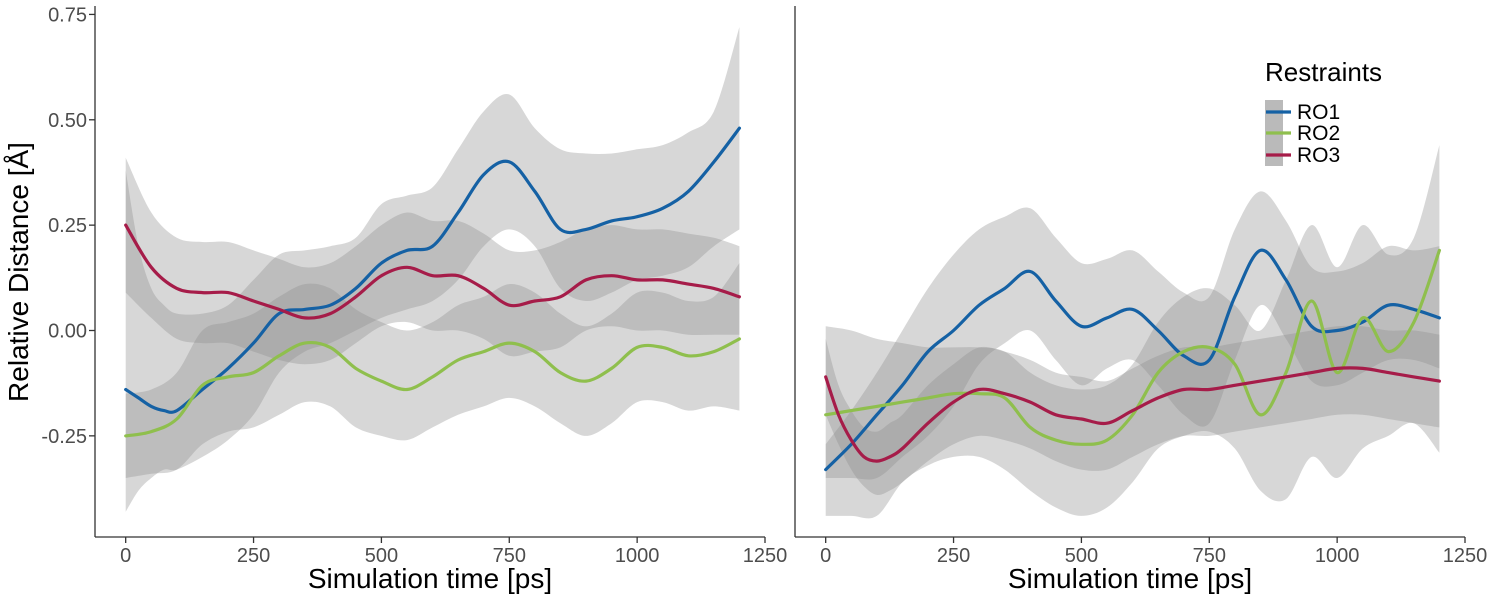 The height and width of the screenshot is (600, 1500). Describe the element at coordinates (67, 121) in the screenshot. I see `left-panel-y-tick-label: 0.50` at that location.